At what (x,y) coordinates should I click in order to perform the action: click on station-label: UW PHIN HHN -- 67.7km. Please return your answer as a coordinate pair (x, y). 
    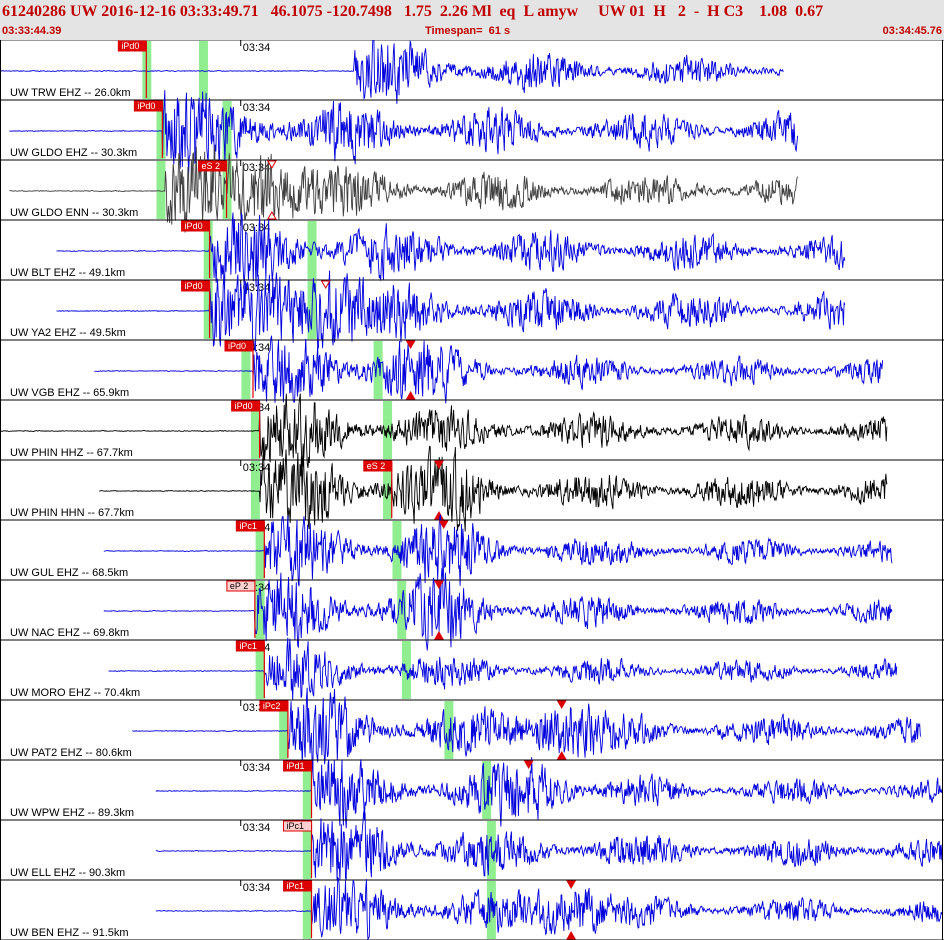
    Looking at the image, I should click on (72, 513).